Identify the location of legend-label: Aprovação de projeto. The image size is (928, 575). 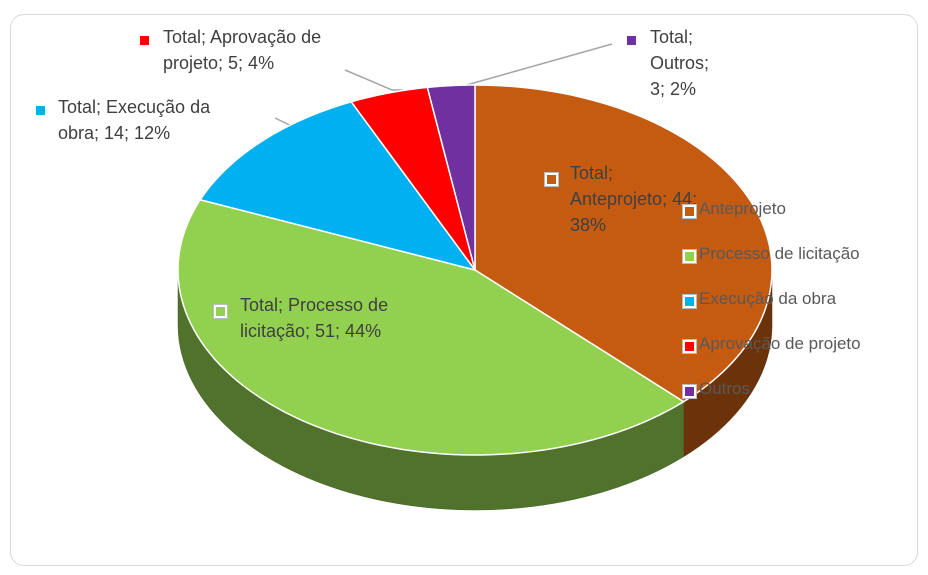
(780, 343).